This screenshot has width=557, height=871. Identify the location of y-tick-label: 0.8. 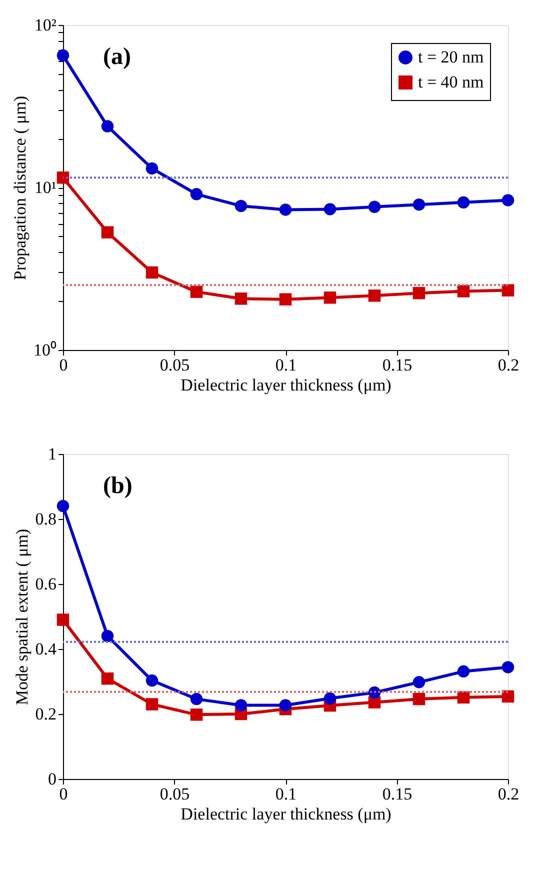
(45, 519).